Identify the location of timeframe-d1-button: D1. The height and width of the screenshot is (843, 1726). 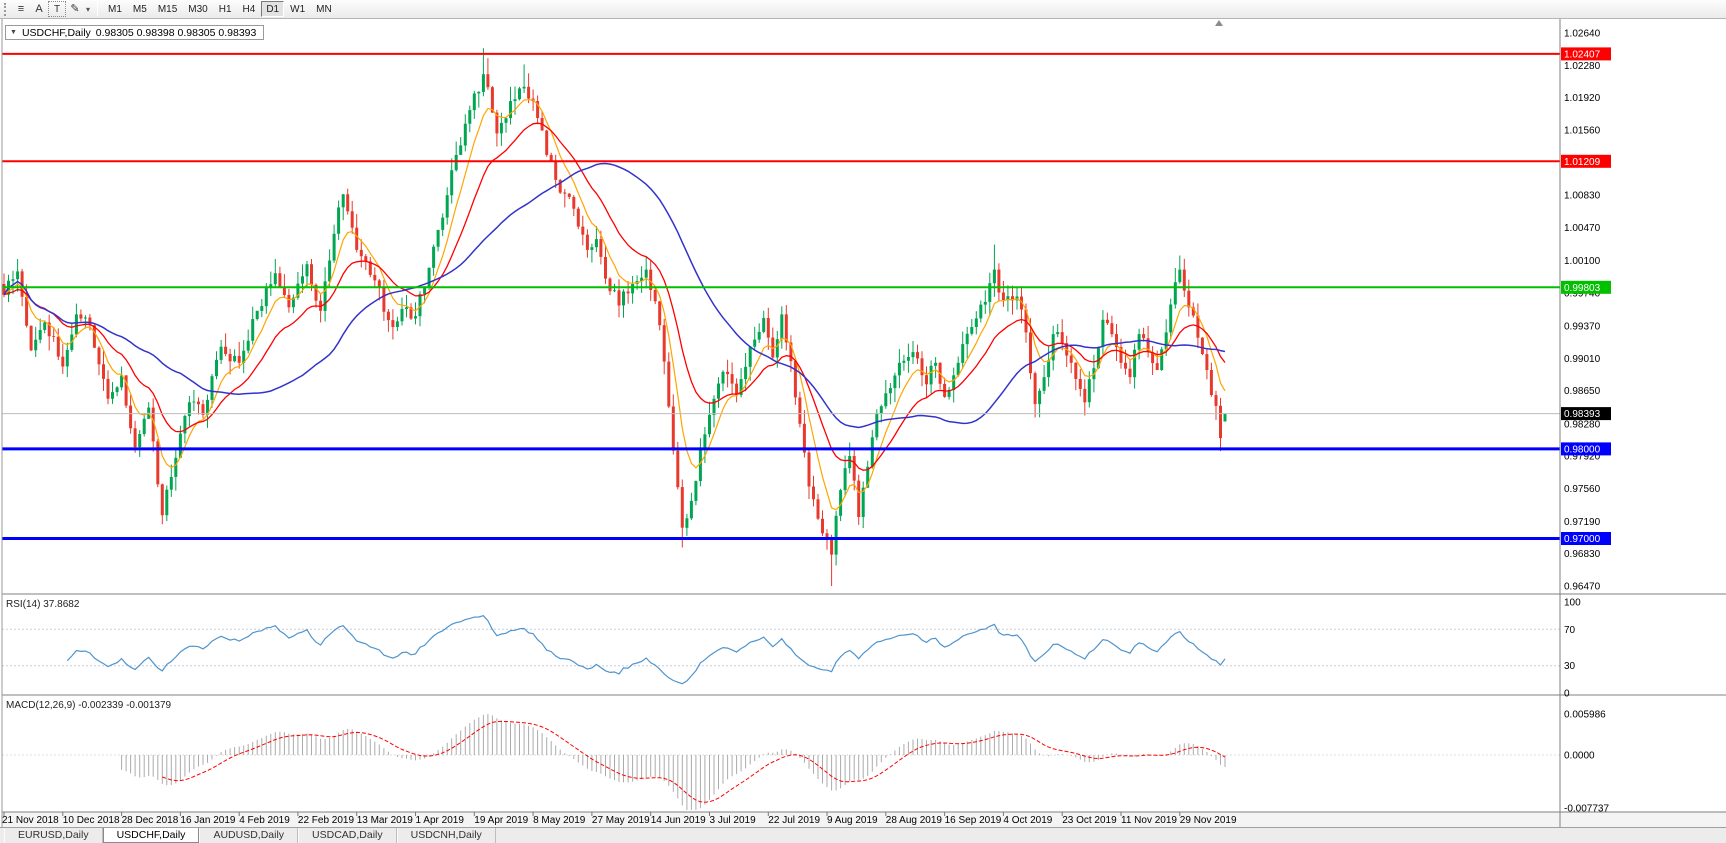
(273, 9).